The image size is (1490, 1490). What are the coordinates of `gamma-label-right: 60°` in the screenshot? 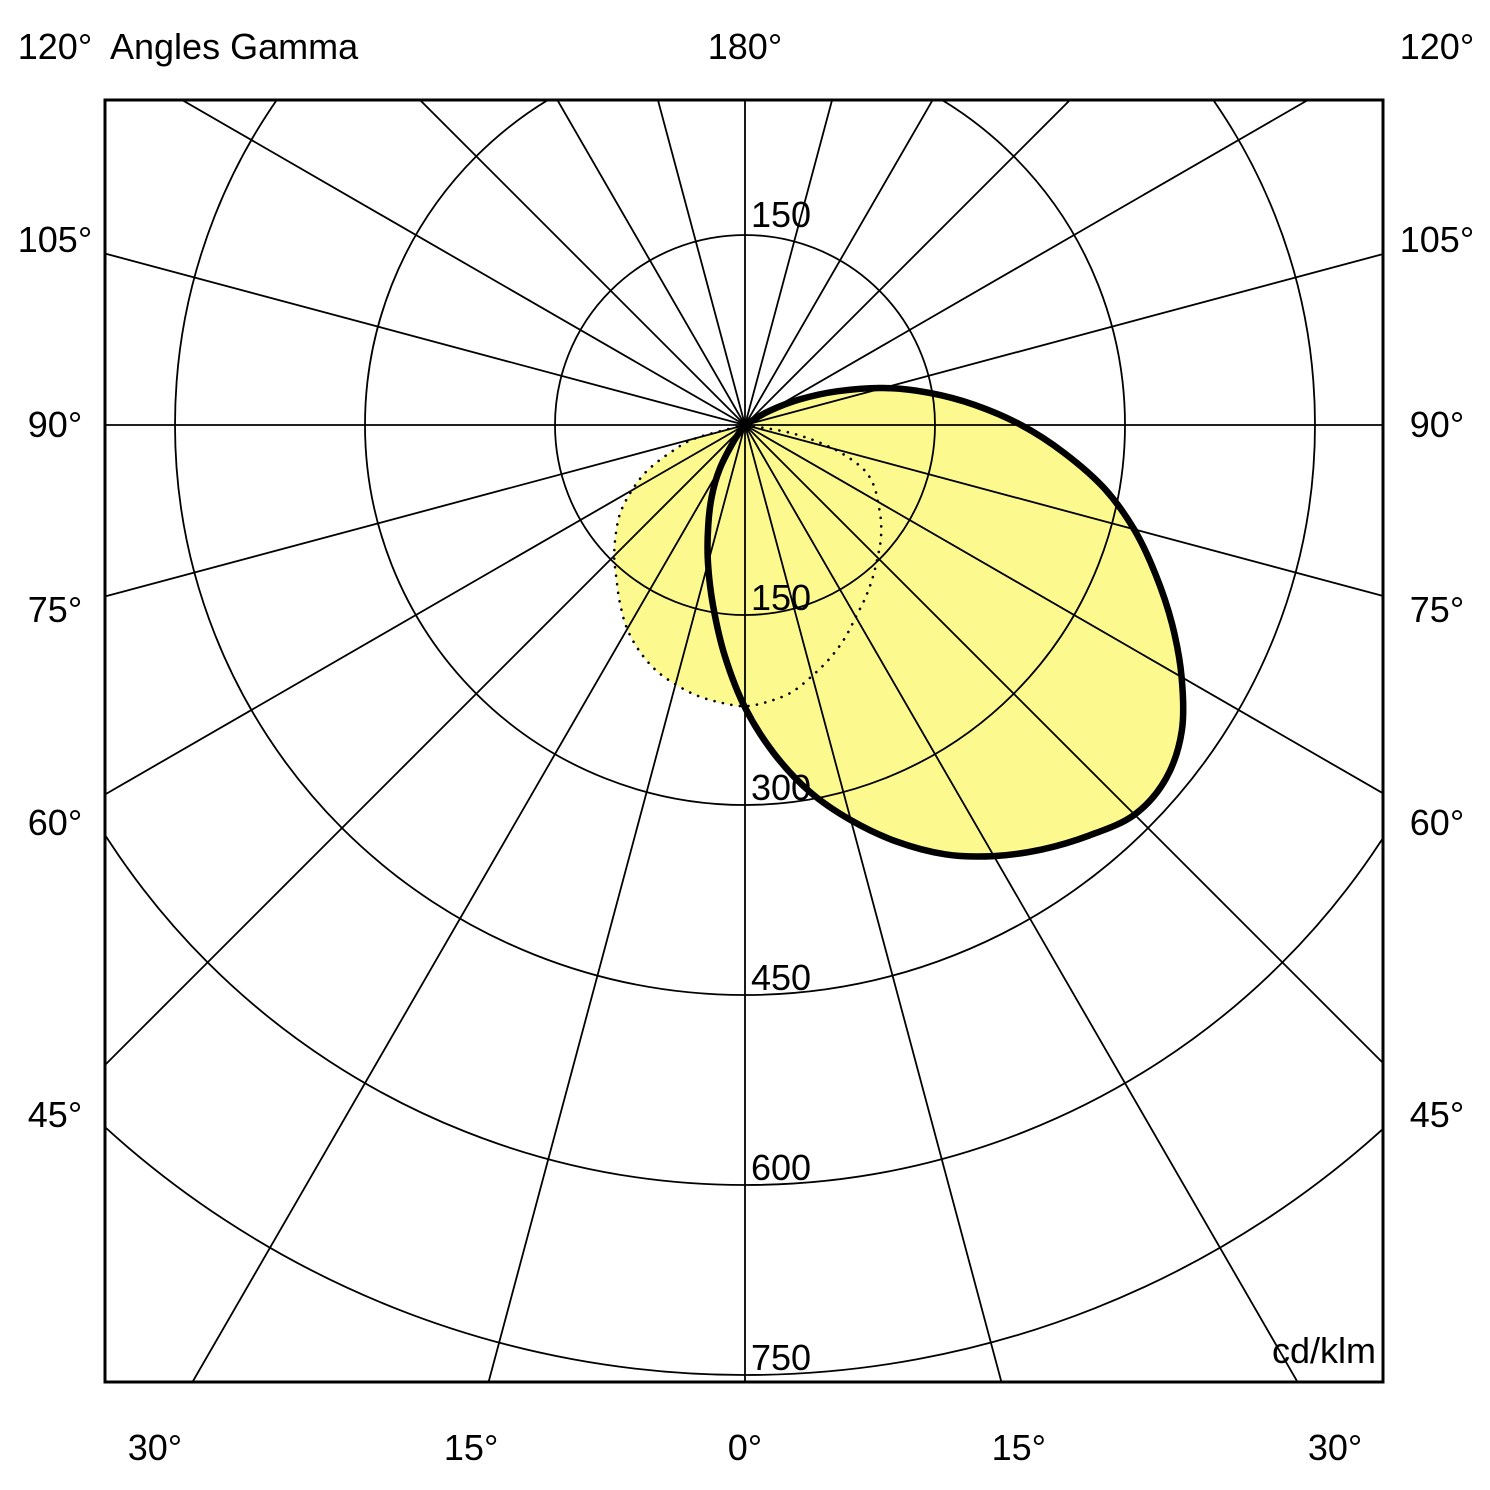 It's located at (1437, 823).